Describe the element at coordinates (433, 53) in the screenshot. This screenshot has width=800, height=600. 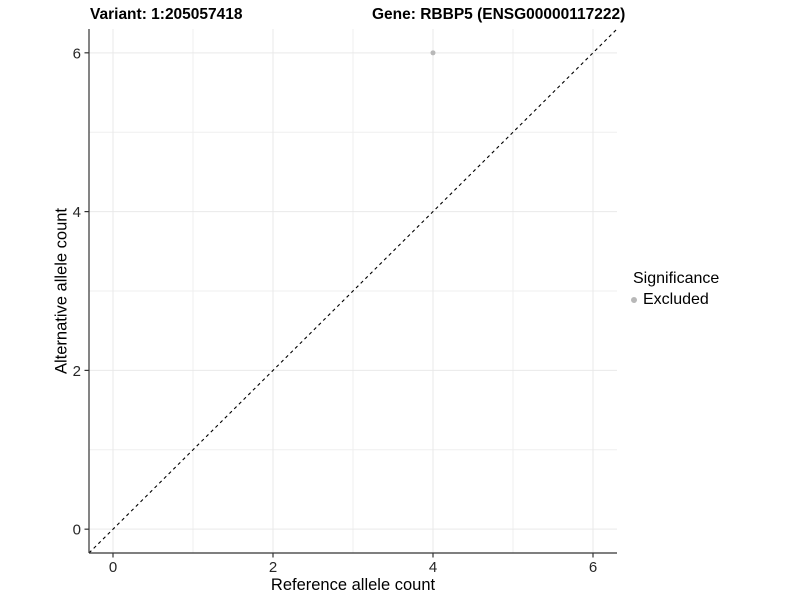
I see `data-point` at that location.